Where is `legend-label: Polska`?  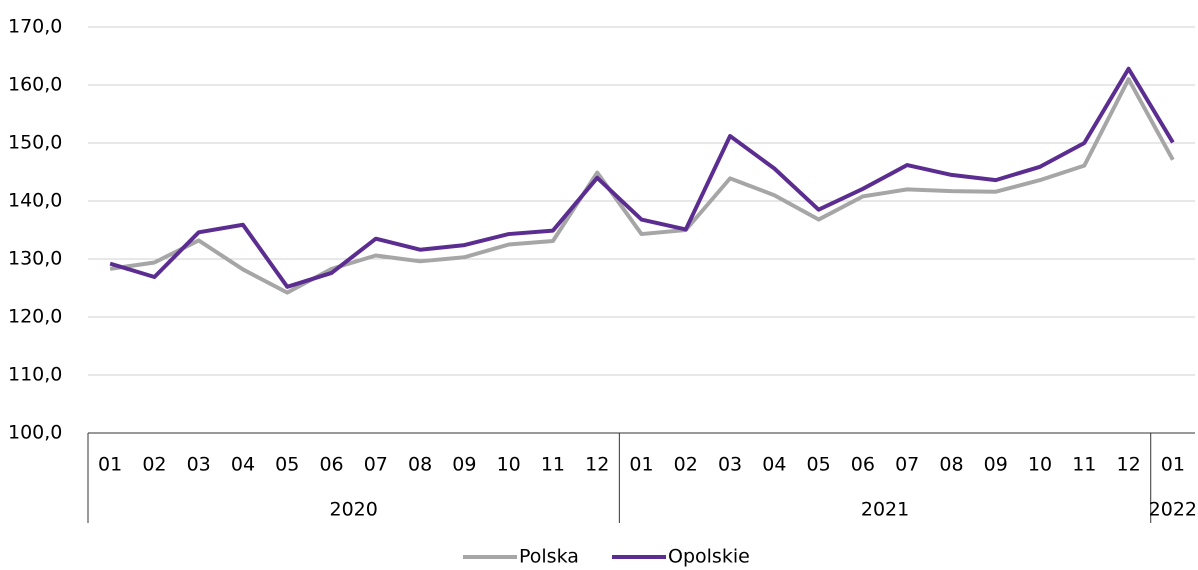 legend-label: Polska is located at coordinates (549, 557).